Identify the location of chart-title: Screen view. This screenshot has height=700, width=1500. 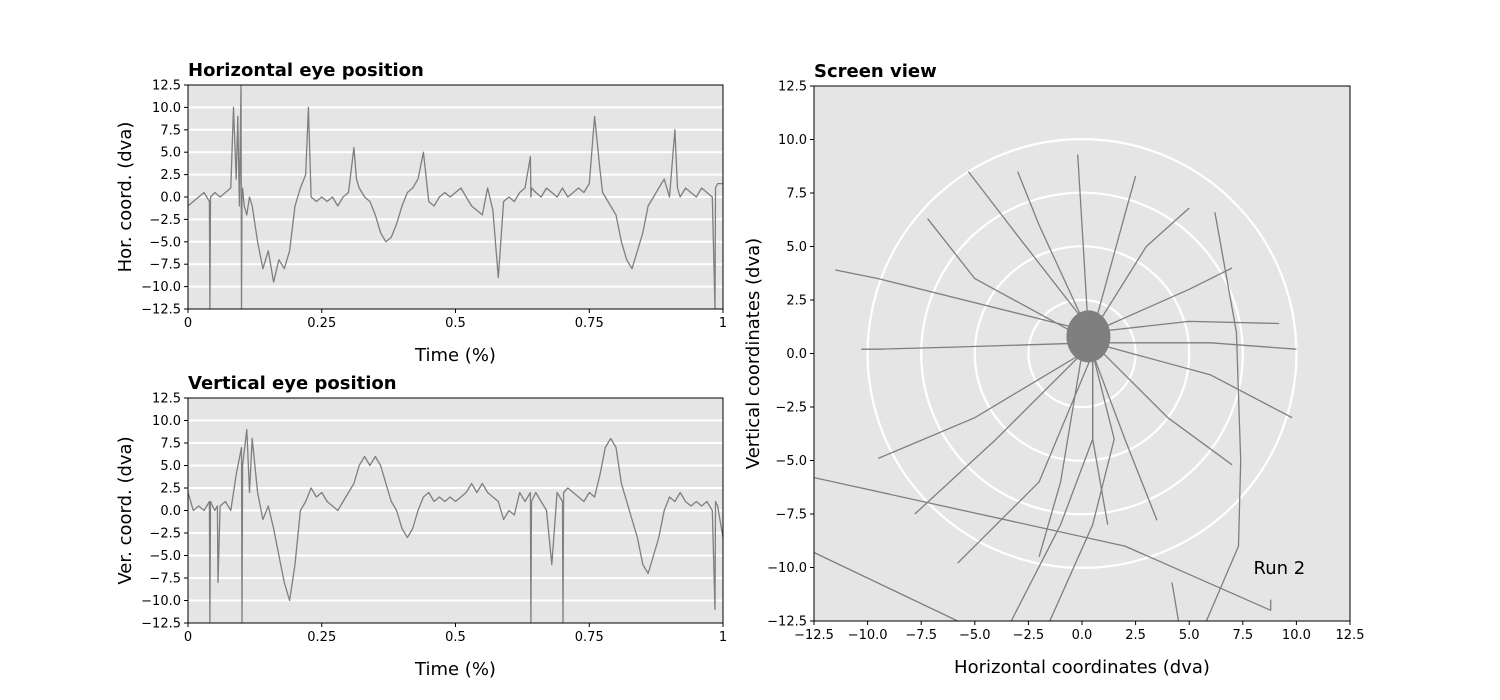
(875, 71).